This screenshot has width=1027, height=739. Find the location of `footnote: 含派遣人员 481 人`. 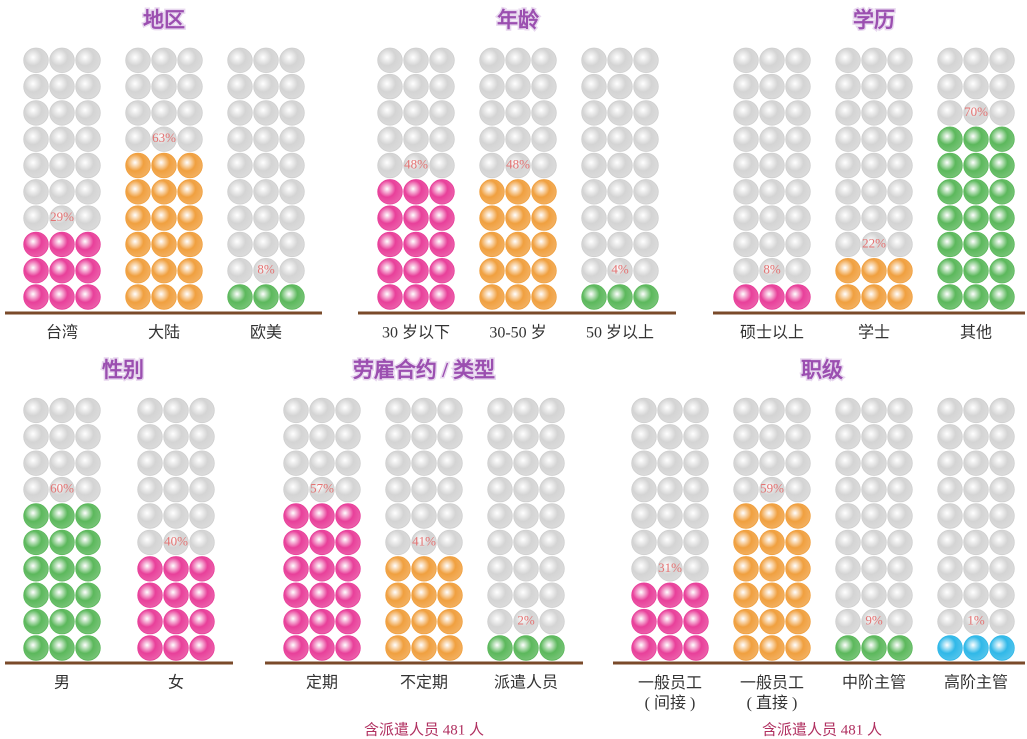

footnote: 含派遣人员 481 人 is located at coordinates (424, 729).